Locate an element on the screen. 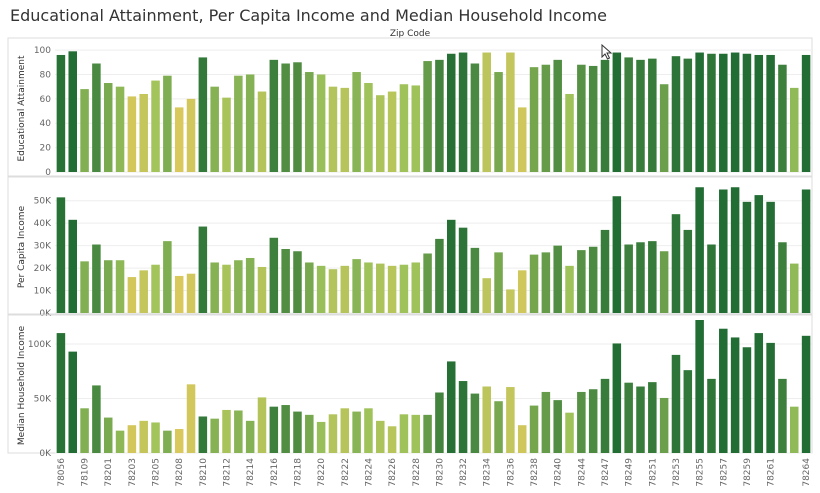 This screenshot has width=820, height=493. x-tick-label: 78249 is located at coordinates (630, 472).